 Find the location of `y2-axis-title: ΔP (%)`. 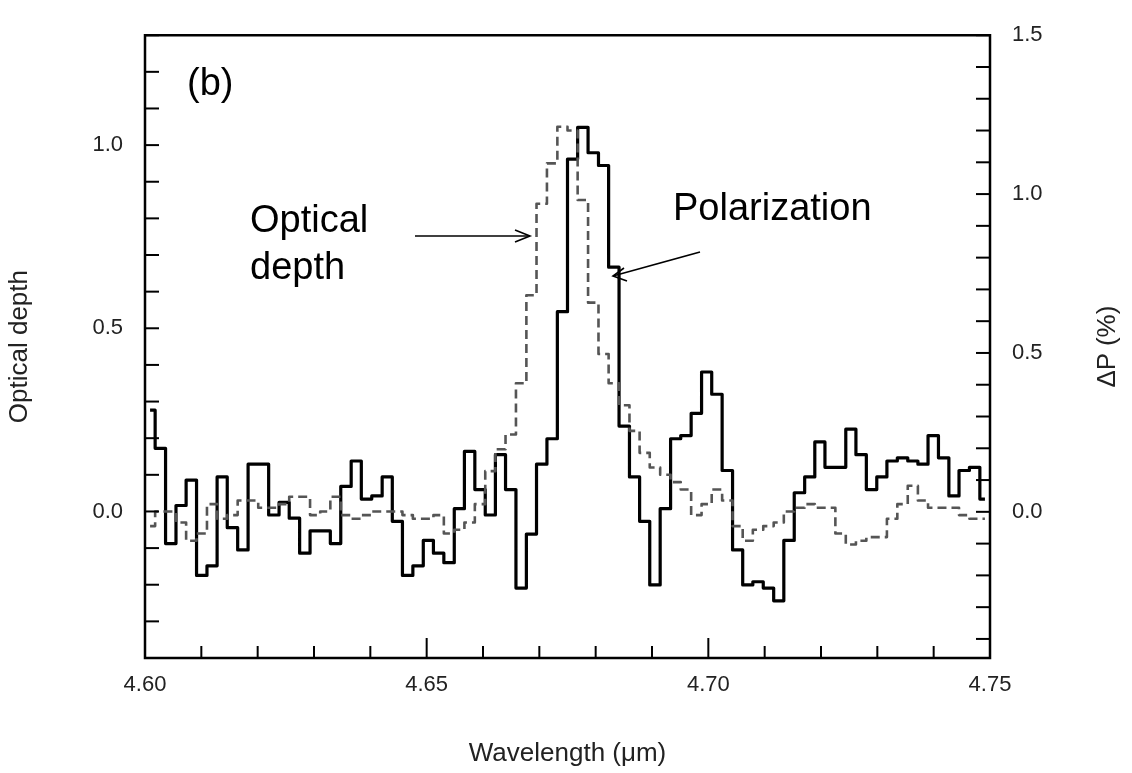

y2-axis-title: ΔP (%) is located at coordinates (1106, 346).